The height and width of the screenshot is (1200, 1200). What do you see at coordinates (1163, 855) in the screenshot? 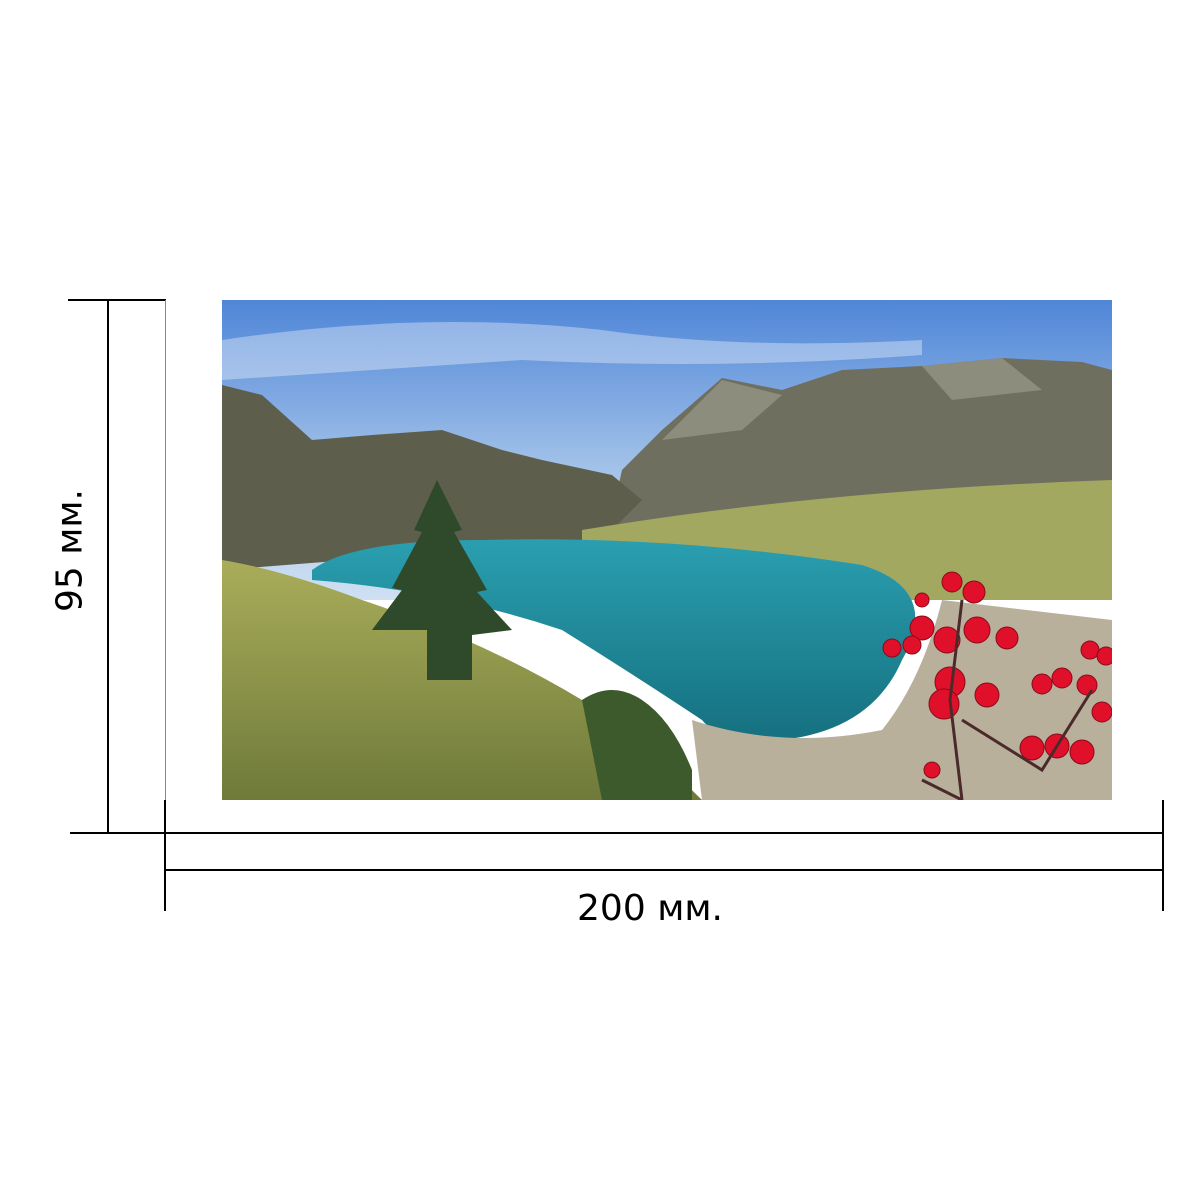
I see `width-right-extension-line` at bounding box center [1163, 855].